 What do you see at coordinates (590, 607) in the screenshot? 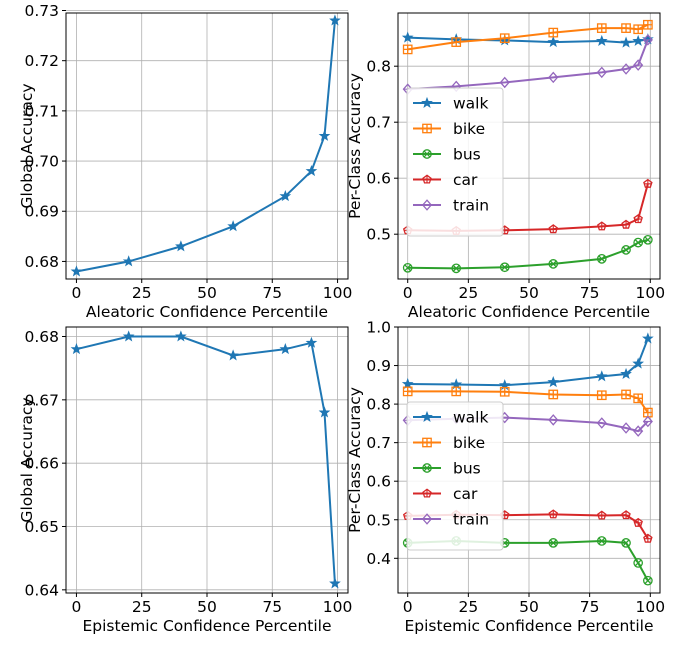
I see `x-tick-label: 75` at bounding box center [590, 607].